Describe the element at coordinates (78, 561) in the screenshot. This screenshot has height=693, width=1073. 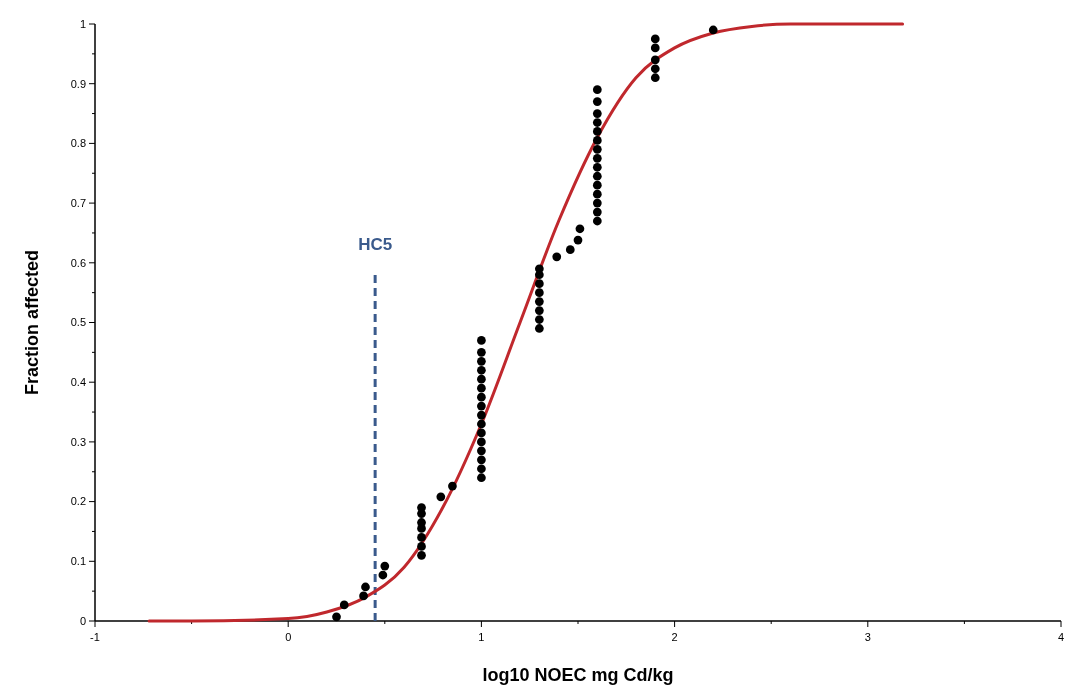
I see `y-tick-label: 0.1` at that location.